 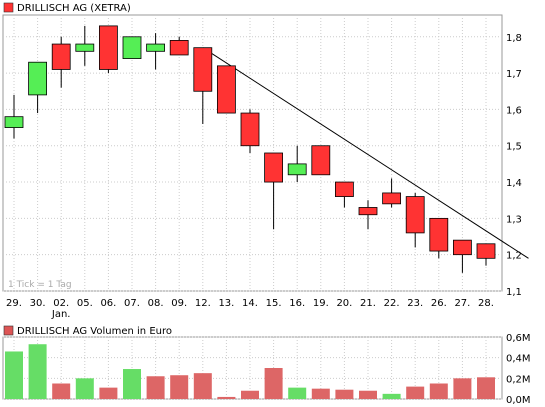 I want to click on volume-bars, so click(x=250, y=371).